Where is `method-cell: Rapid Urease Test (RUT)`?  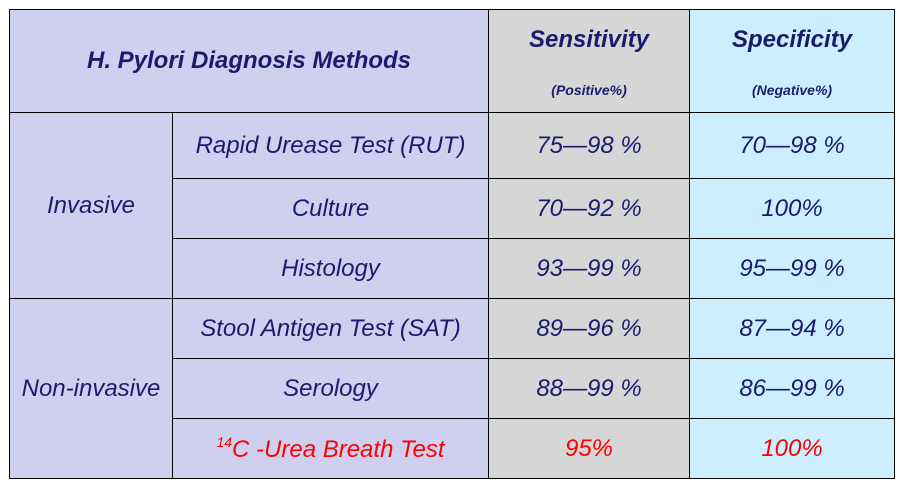 method-cell: Rapid Urease Test (RUT) is located at coordinates (330, 145).